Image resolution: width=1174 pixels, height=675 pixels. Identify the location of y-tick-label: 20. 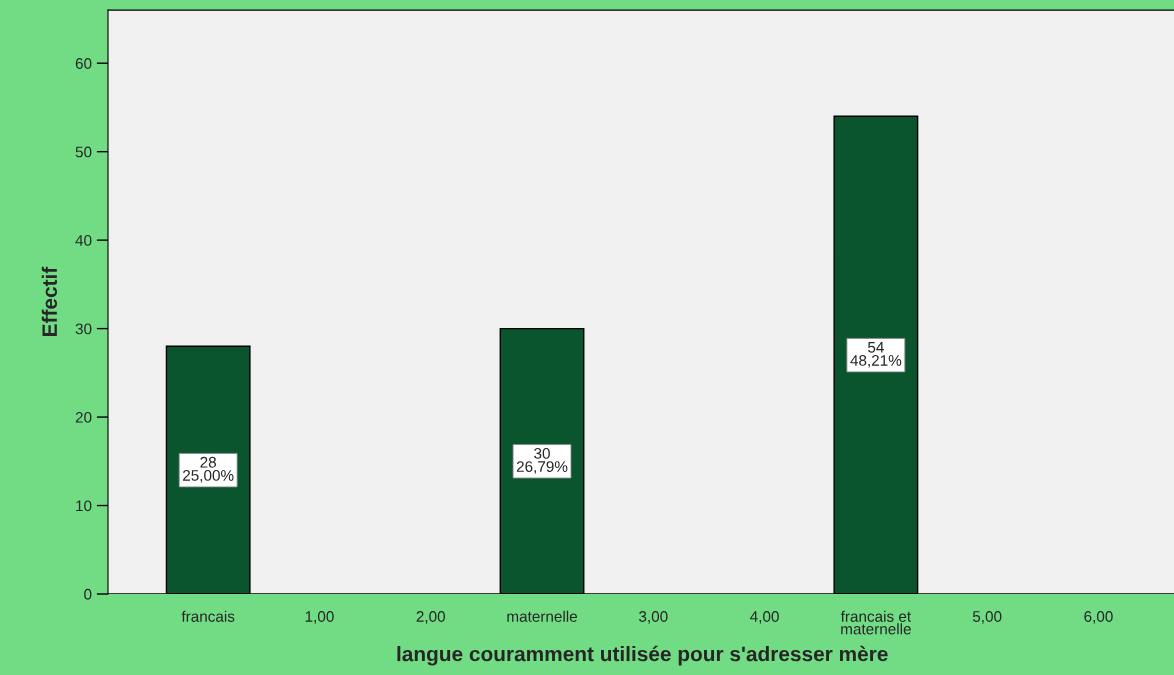
(83, 417).